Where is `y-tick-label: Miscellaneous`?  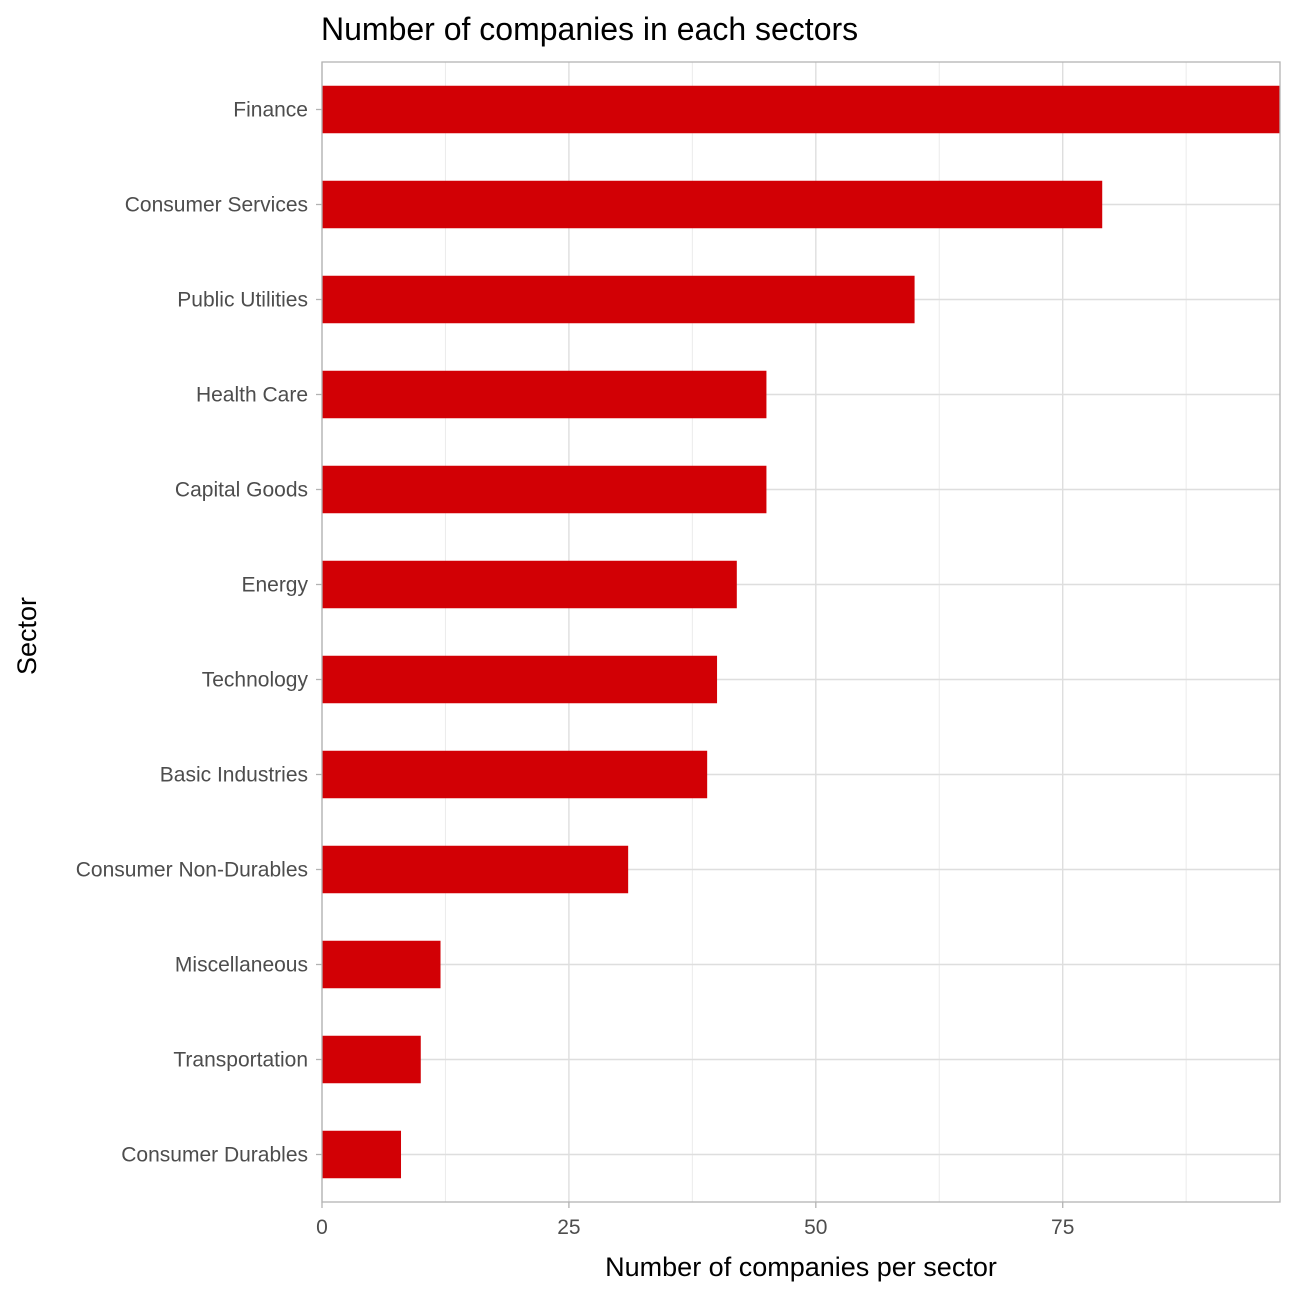 y-tick-label: Miscellaneous is located at coordinates (241, 965).